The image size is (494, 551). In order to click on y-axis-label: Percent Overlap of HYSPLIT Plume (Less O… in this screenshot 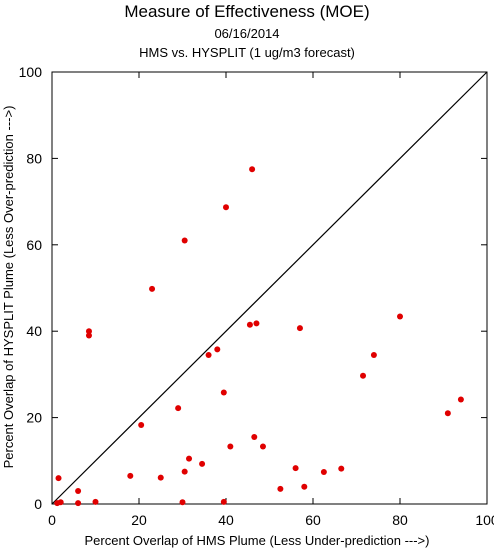, I will do `click(8, 287)`.